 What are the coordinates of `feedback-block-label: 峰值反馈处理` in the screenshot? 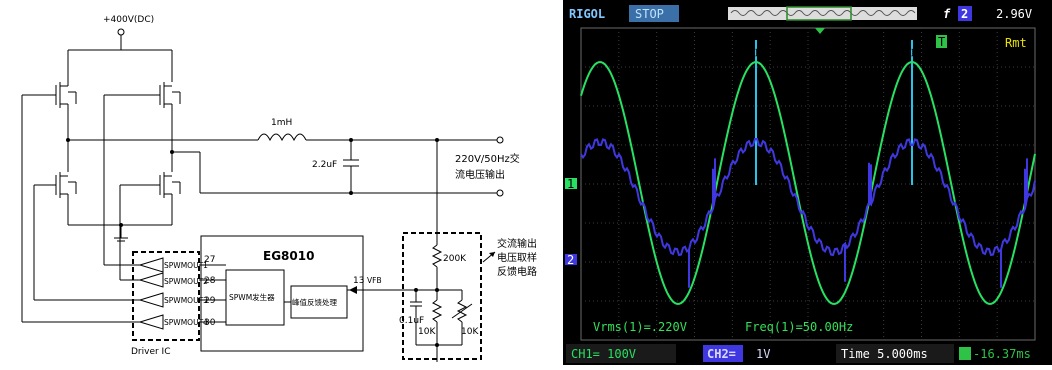 It's located at (314, 302).